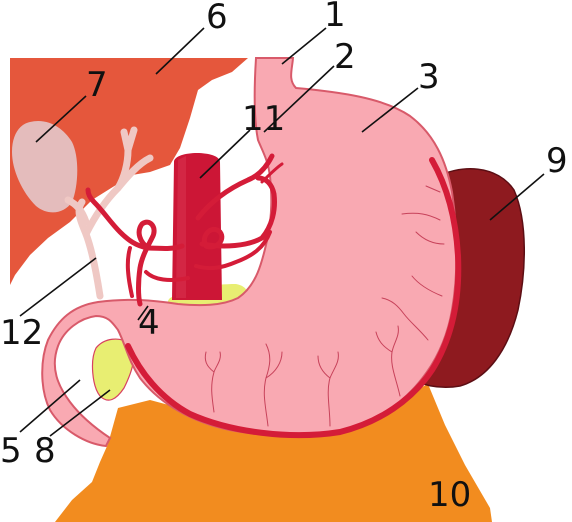 The height and width of the screenshot is (522, 572). What do you see at coordinates (21, 333) in the screenshot?
I see `label-12: 12` at bounding box center [21, 333].